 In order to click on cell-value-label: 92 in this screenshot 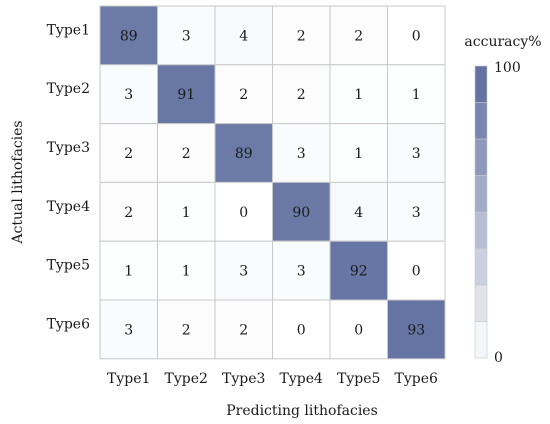, I will do `click(359, 272)`.